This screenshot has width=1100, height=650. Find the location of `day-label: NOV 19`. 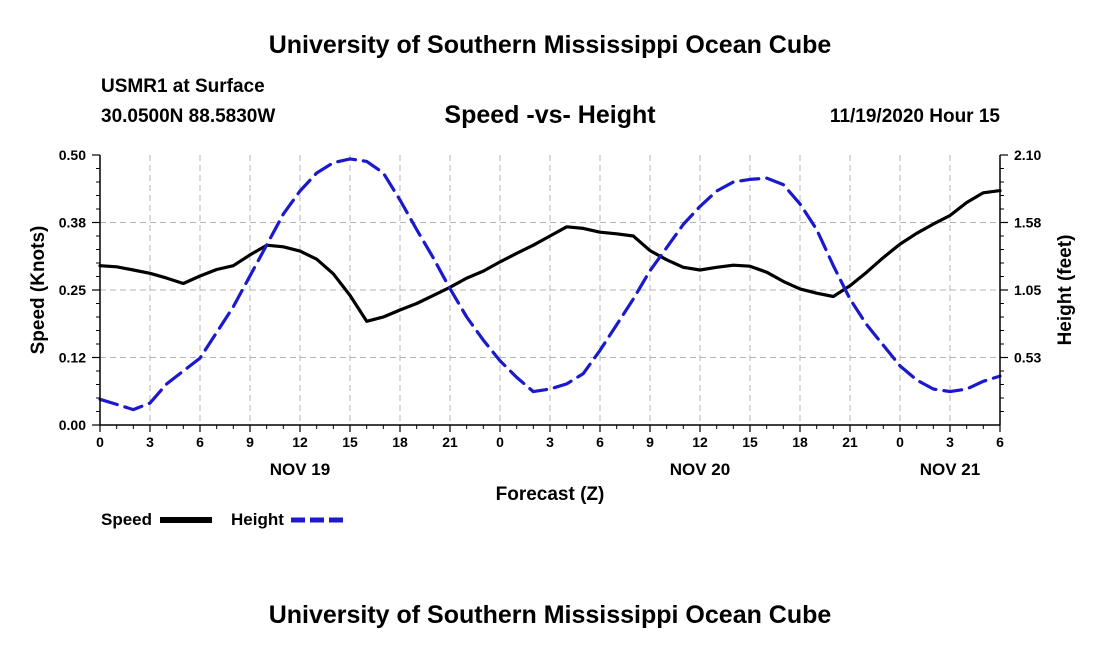

day-label: NOV 19 is located at coordinates (300, 469).